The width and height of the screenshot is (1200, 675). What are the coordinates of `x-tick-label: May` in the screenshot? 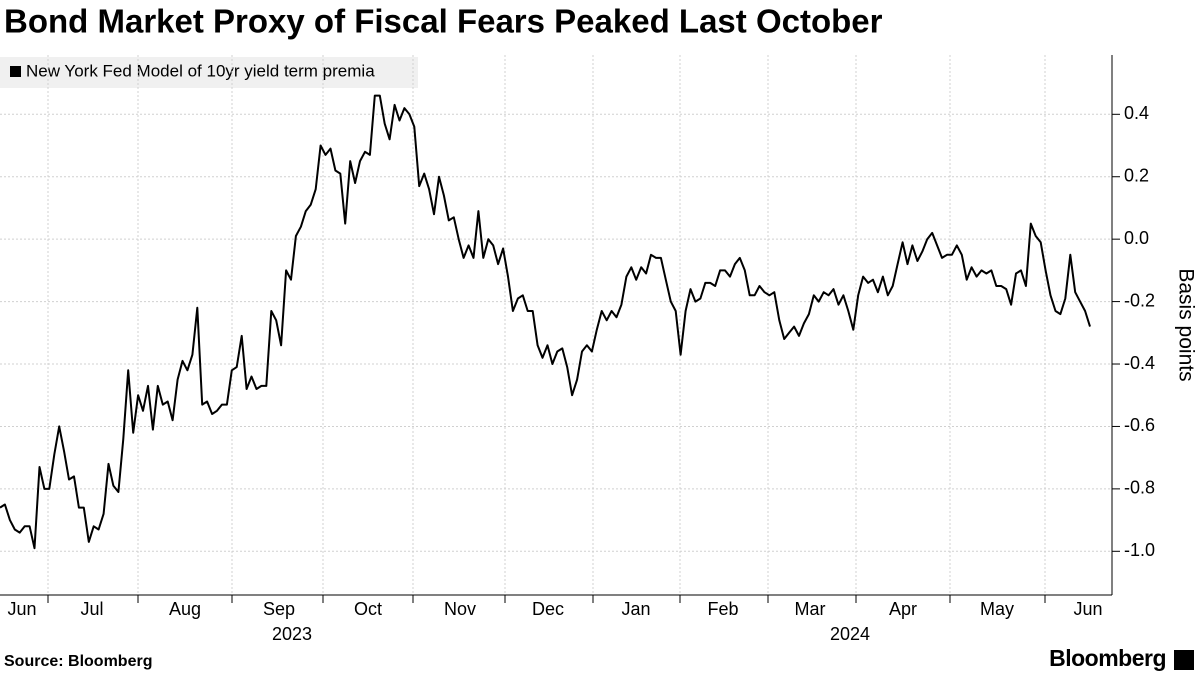 It's located at (997, 609).